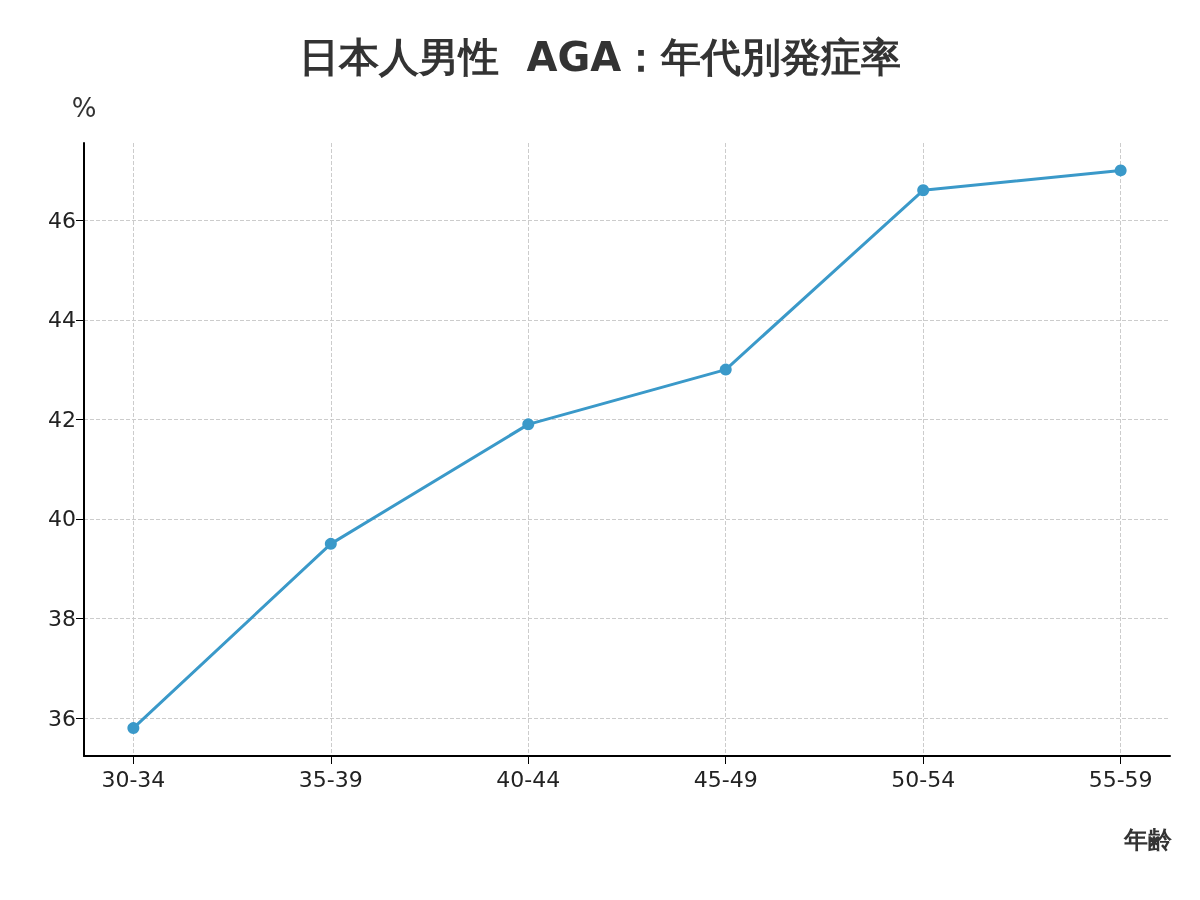  I want to click on y-axis-title: %, so click(84, 108).